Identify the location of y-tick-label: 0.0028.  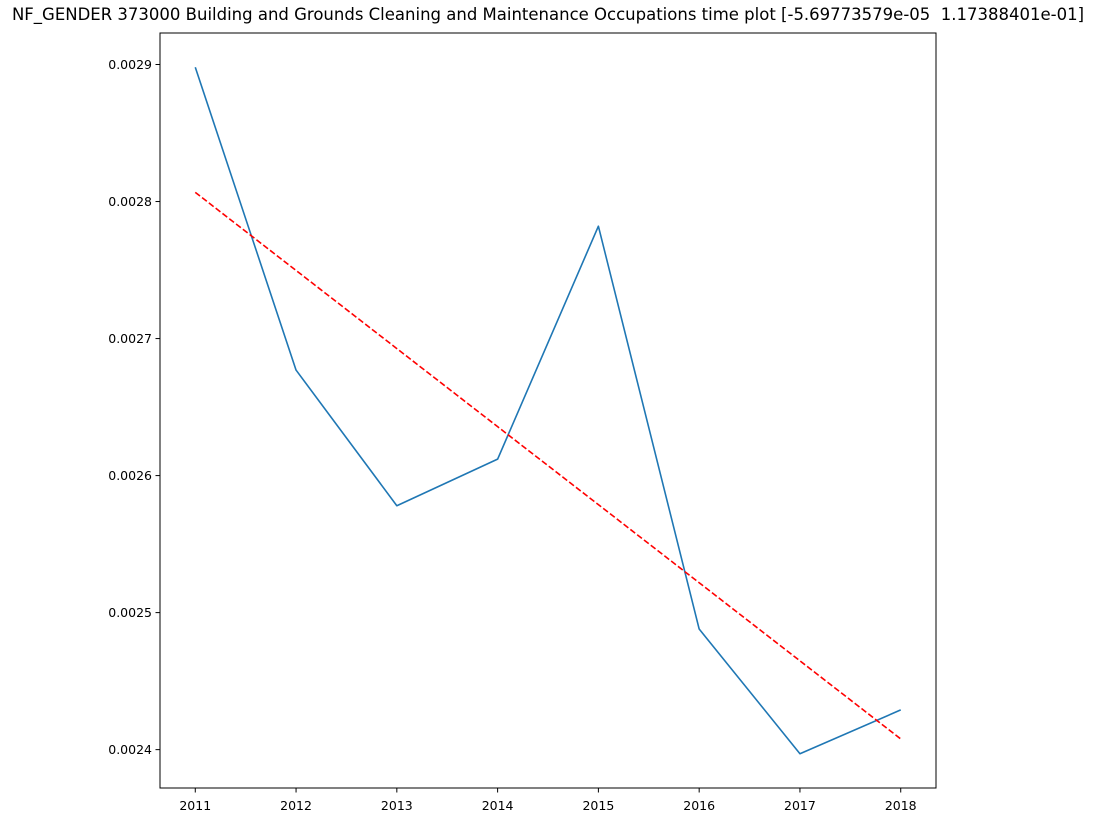
(130, 201).